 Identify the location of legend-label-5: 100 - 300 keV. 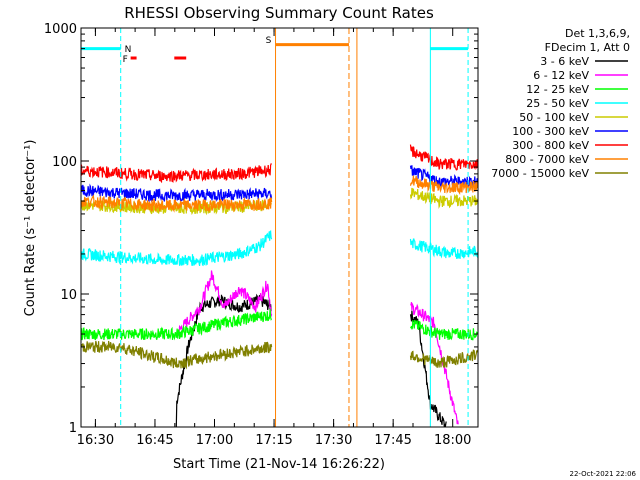
(550, 131).